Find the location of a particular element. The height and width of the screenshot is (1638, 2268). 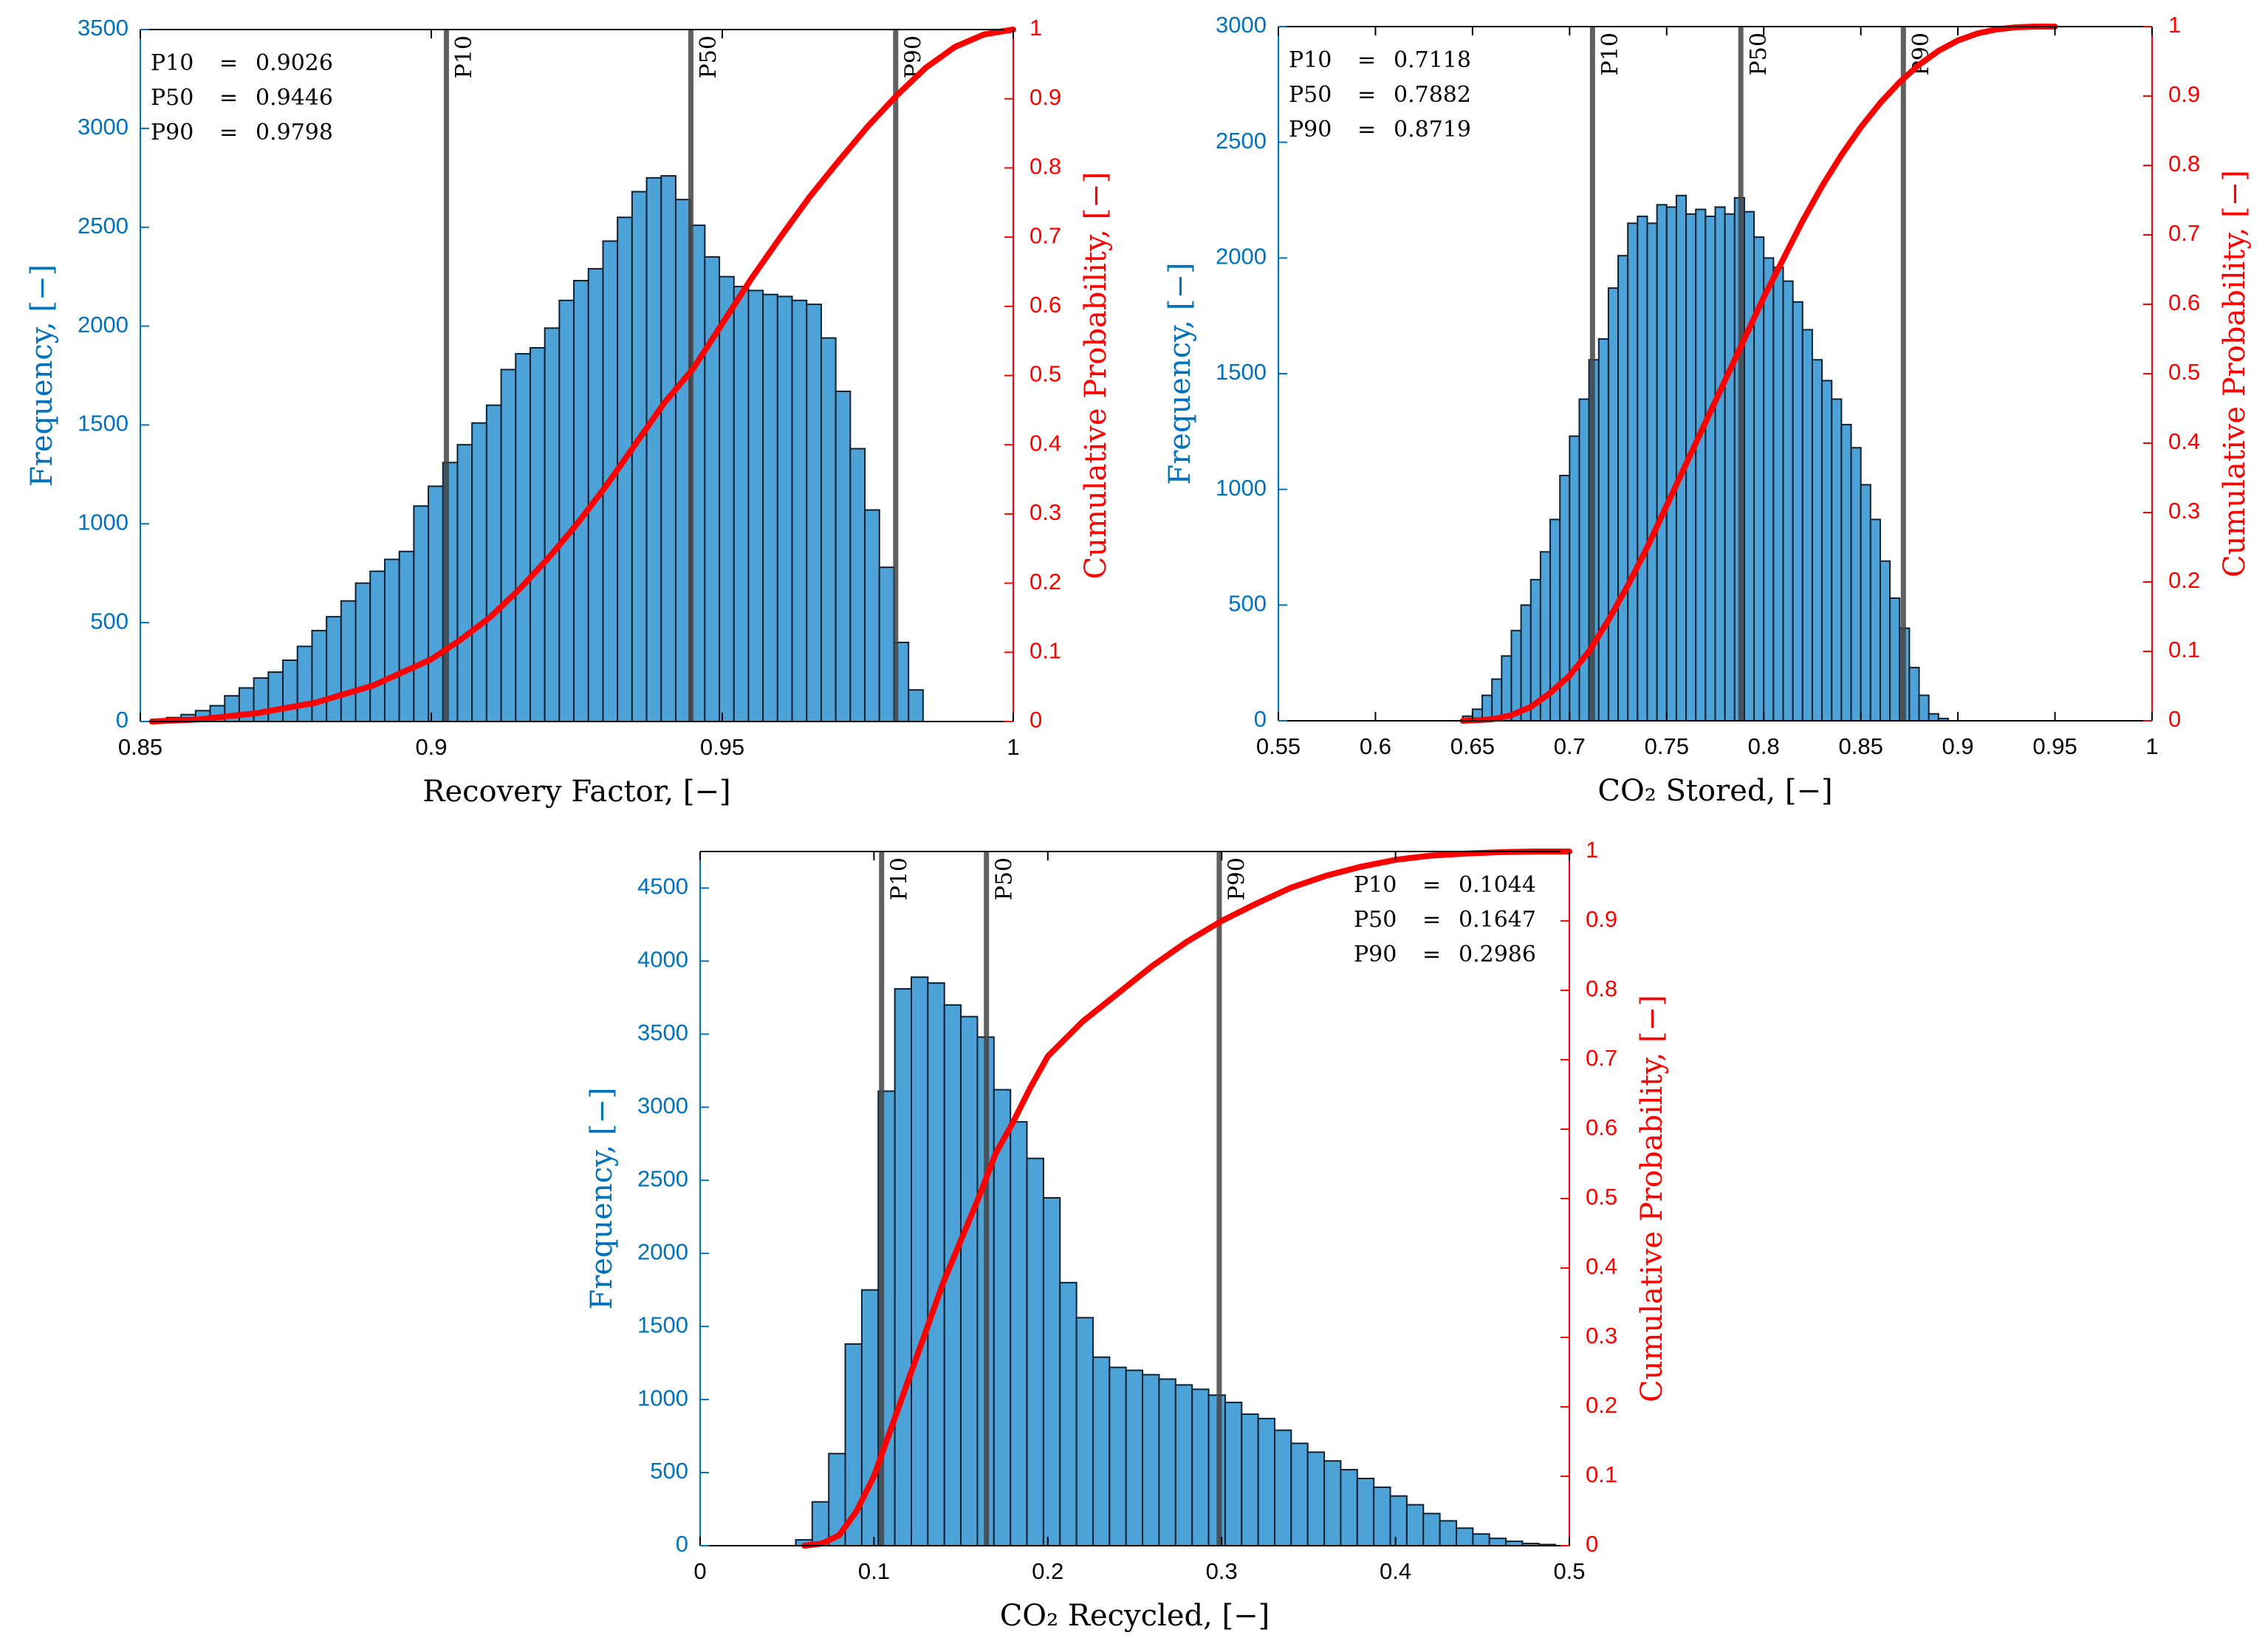

y2-axis-label: Cumulative Probability, [−] is located at coordinates (1096, 376).